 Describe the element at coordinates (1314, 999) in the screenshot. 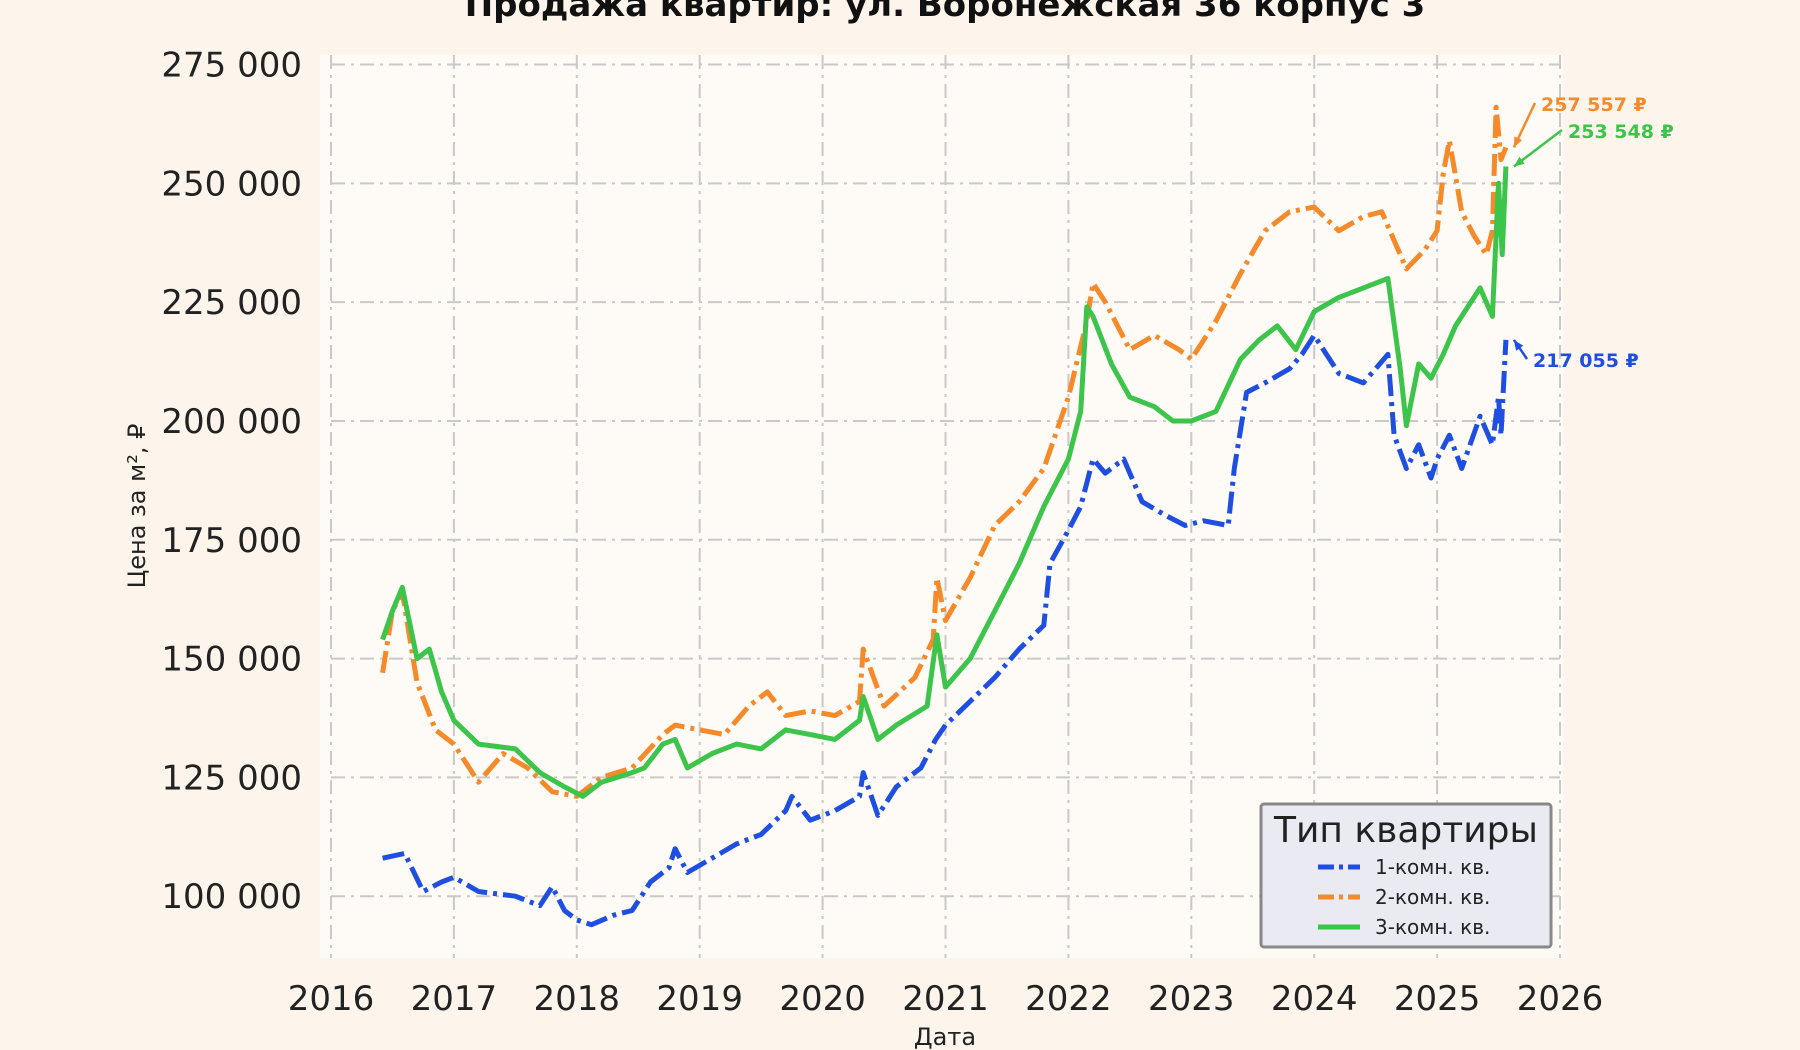

I see `x-tick-label: 2024` at that location.